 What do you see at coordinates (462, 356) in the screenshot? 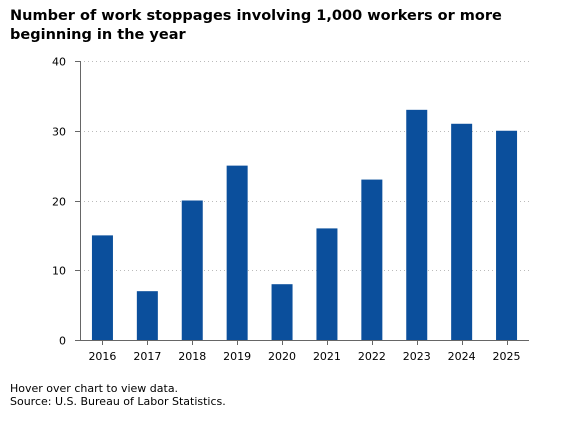
I see `x-tick-label: 2024` at bounding box center [462, 356].